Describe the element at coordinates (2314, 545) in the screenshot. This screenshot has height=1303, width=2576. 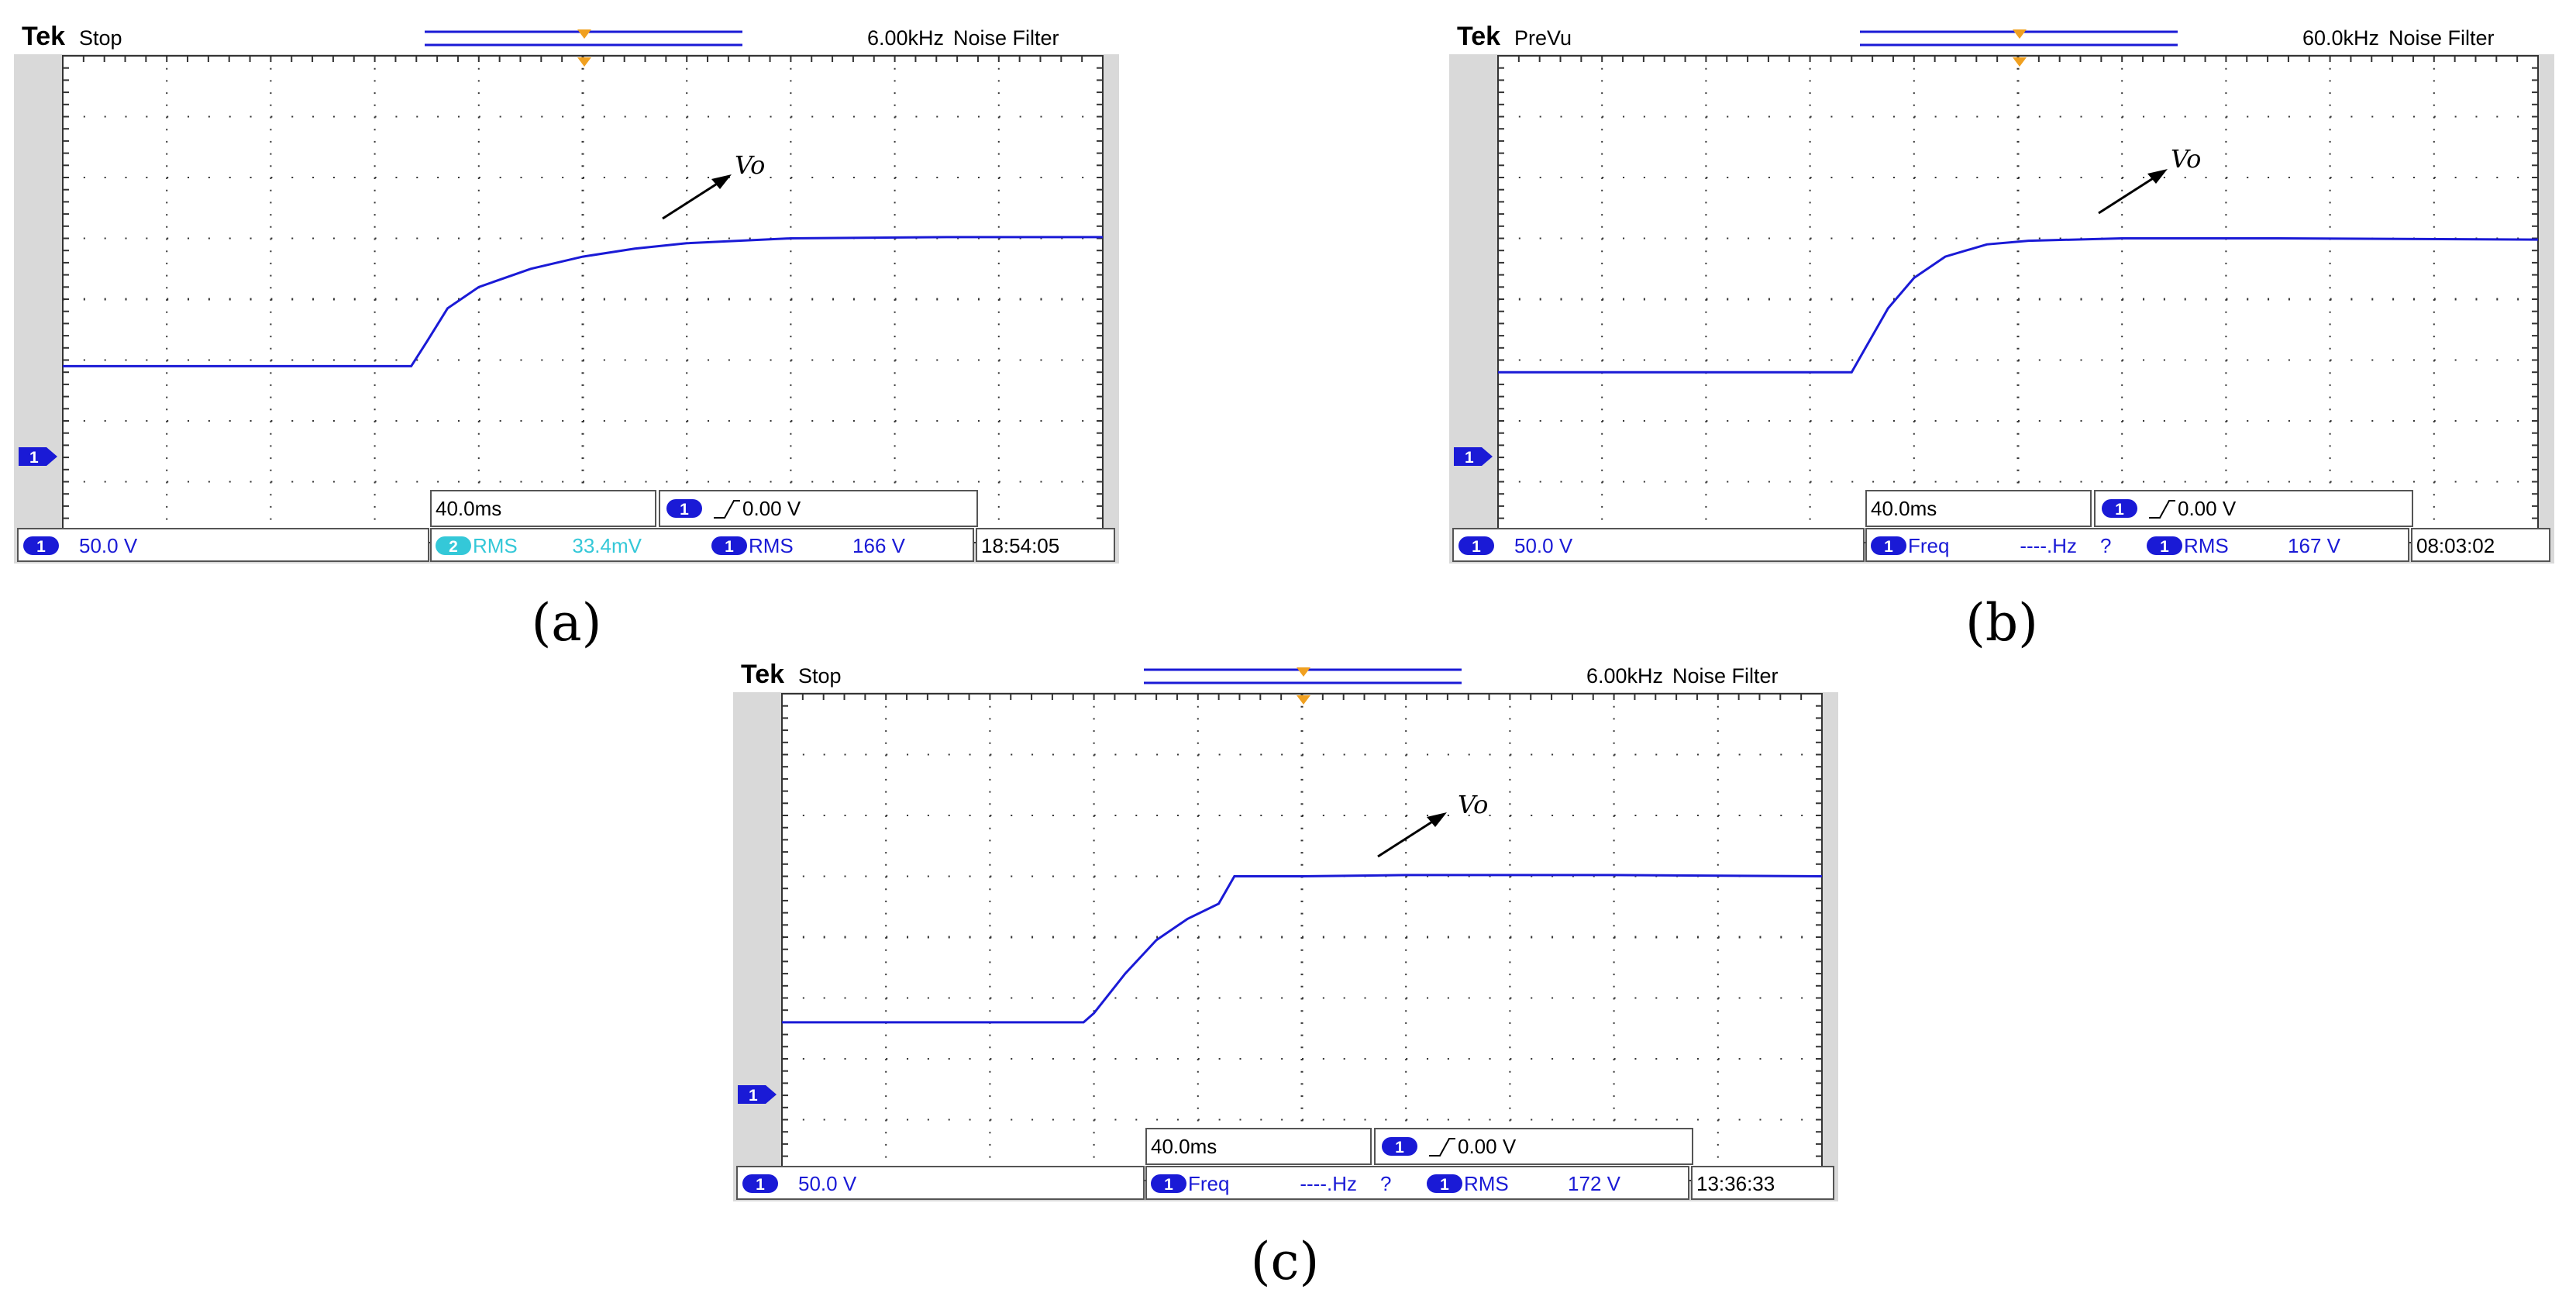
I see `measurement-2-value: 167 V` at that location.